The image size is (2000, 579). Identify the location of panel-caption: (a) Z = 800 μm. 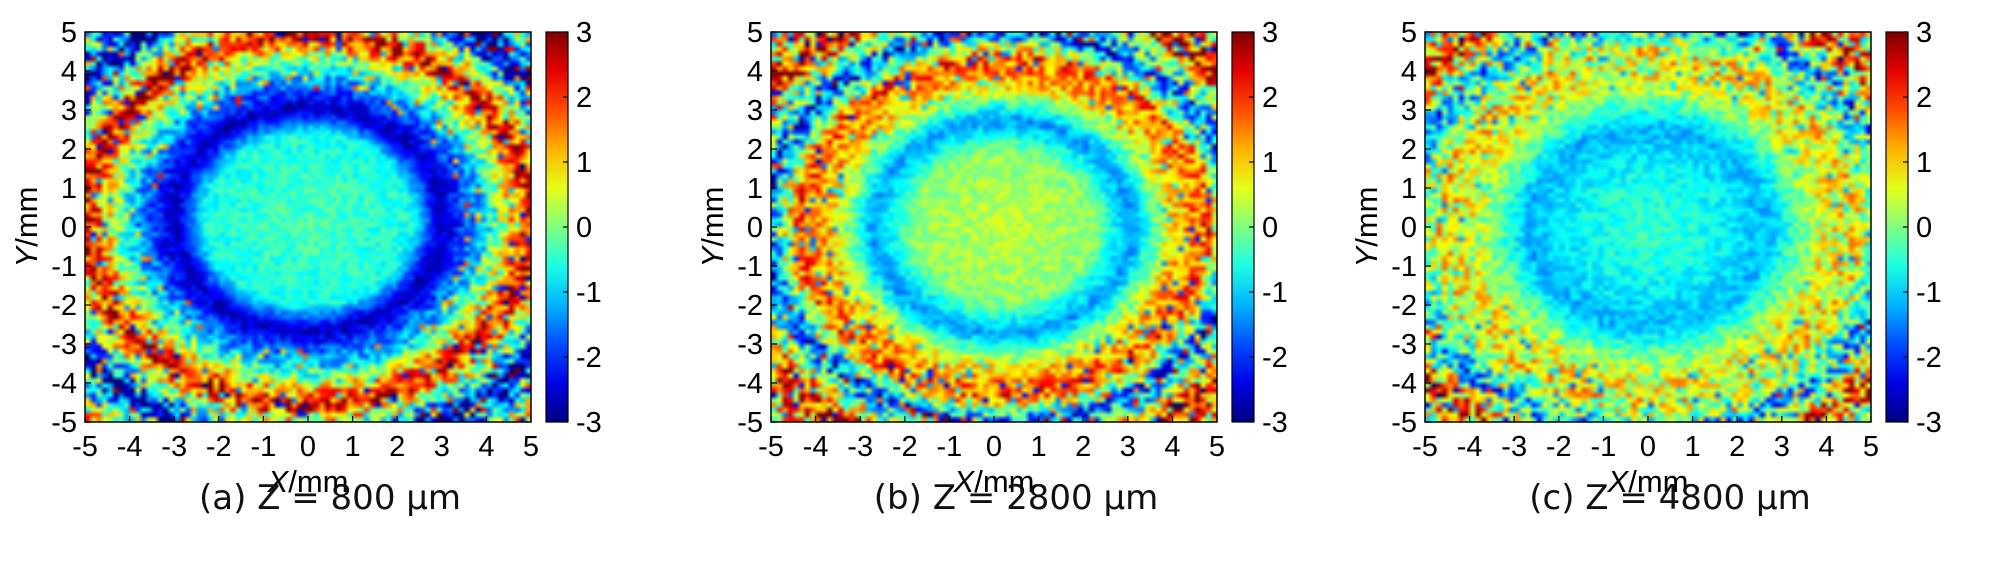
(330, 498).